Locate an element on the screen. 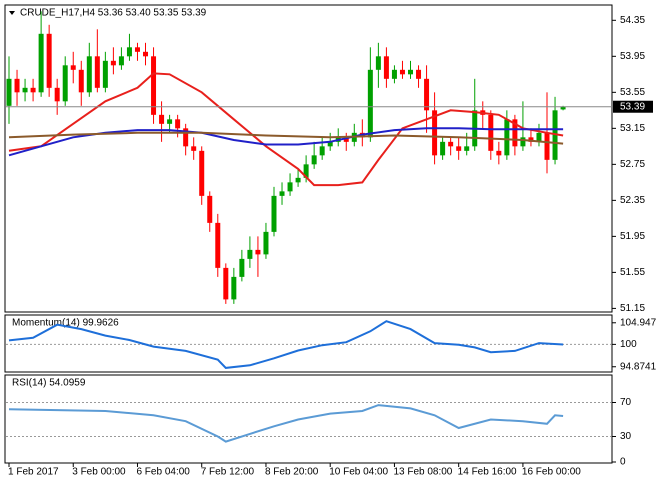 This screenshot has height=482, width=667. x-tick-label: 8 Feb 20:00 is located at coordinates (292, 472).